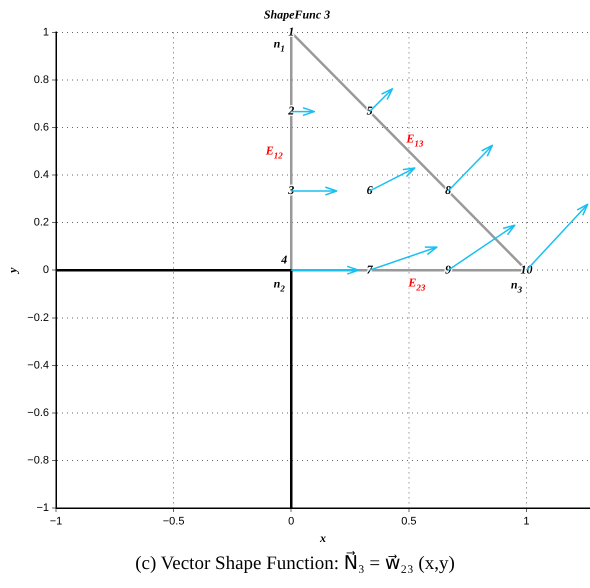 This screenshot has width=590, height=588. What do you see at coordinates (38, 318) in the screenshot?
I see `y-tick-label: −0.2` at bounding box center [38, 318].